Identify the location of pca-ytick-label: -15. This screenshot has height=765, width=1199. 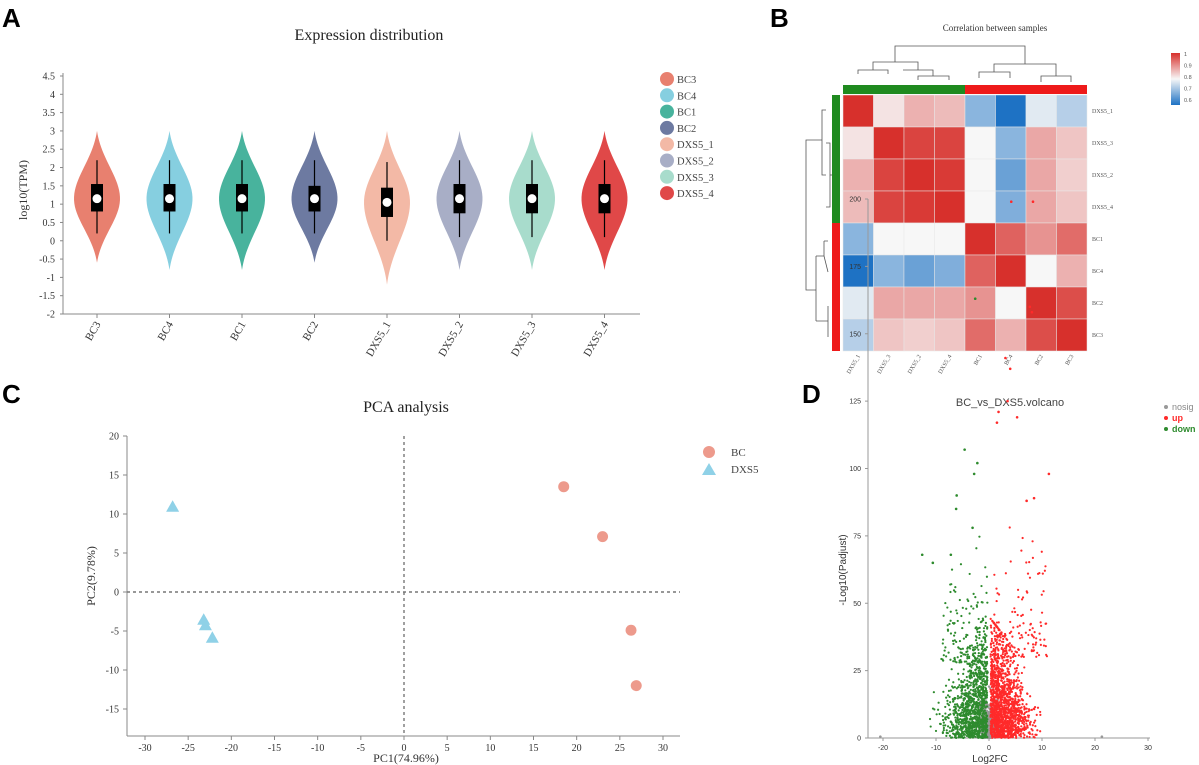
(112, 710).